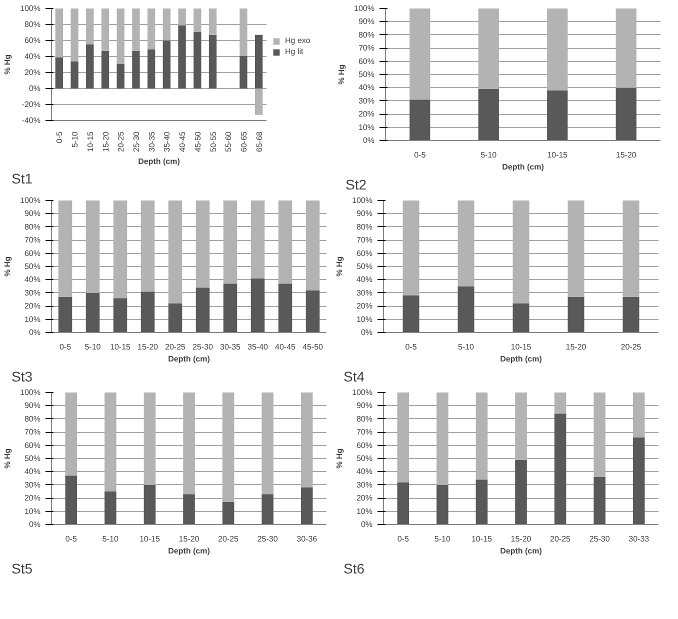  I want to click on y-tick-label: 80%, so click(32, 227).